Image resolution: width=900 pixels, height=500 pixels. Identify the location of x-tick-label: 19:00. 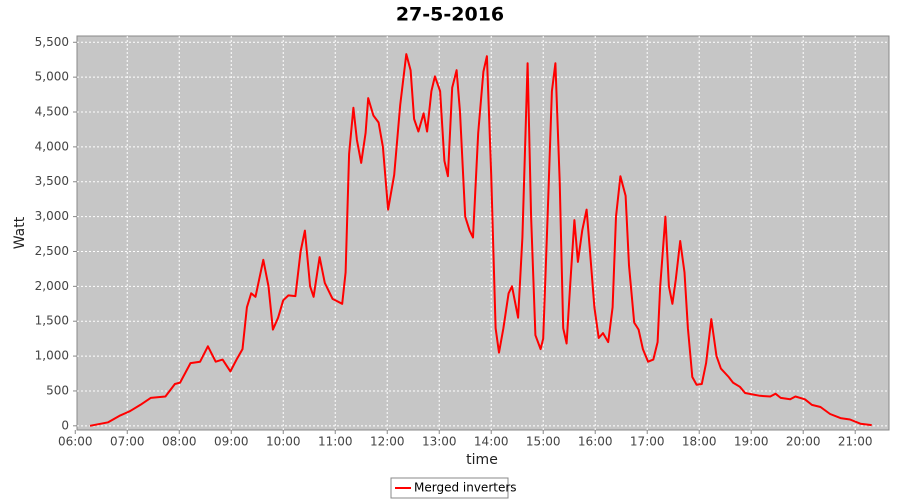
(751, 442).